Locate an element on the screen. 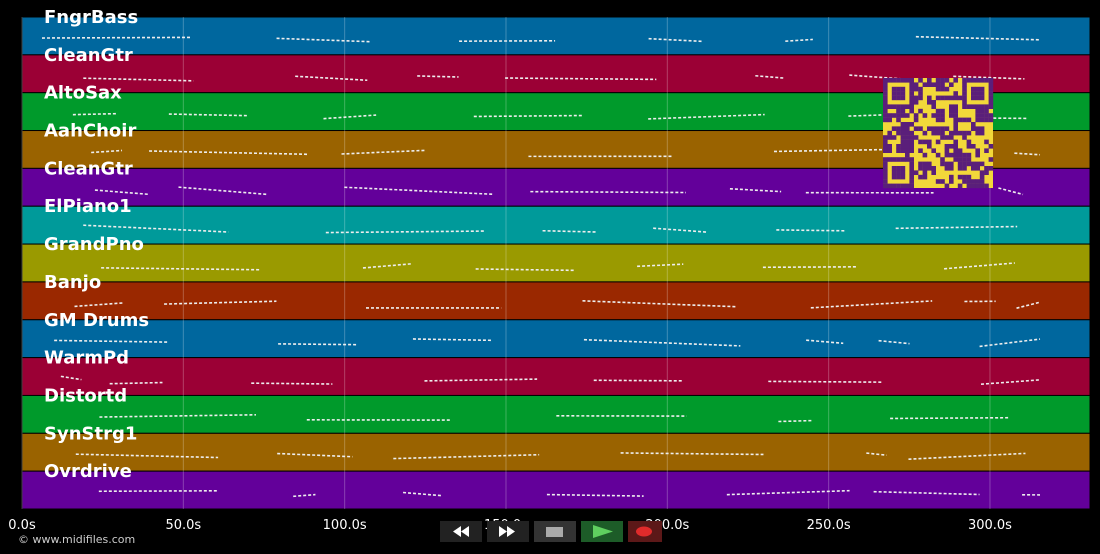  track-name: CleanGtr is located at coordinates (88, 168).